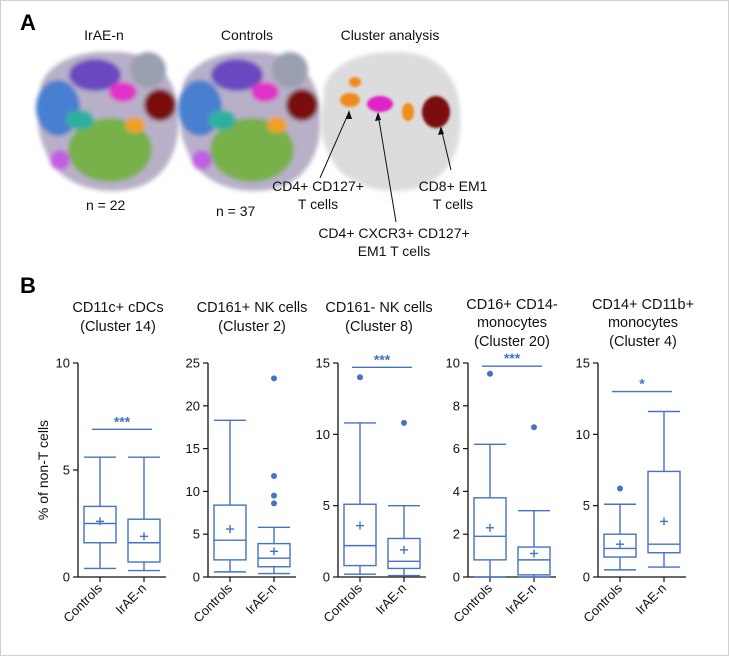 The height and width of the screenshot is (656, 729). What do you see at coordinates (390, 35) in the screenshot?
I see `tsne-title-cluster: Cluster analysis` at bounding box center [390, 35].